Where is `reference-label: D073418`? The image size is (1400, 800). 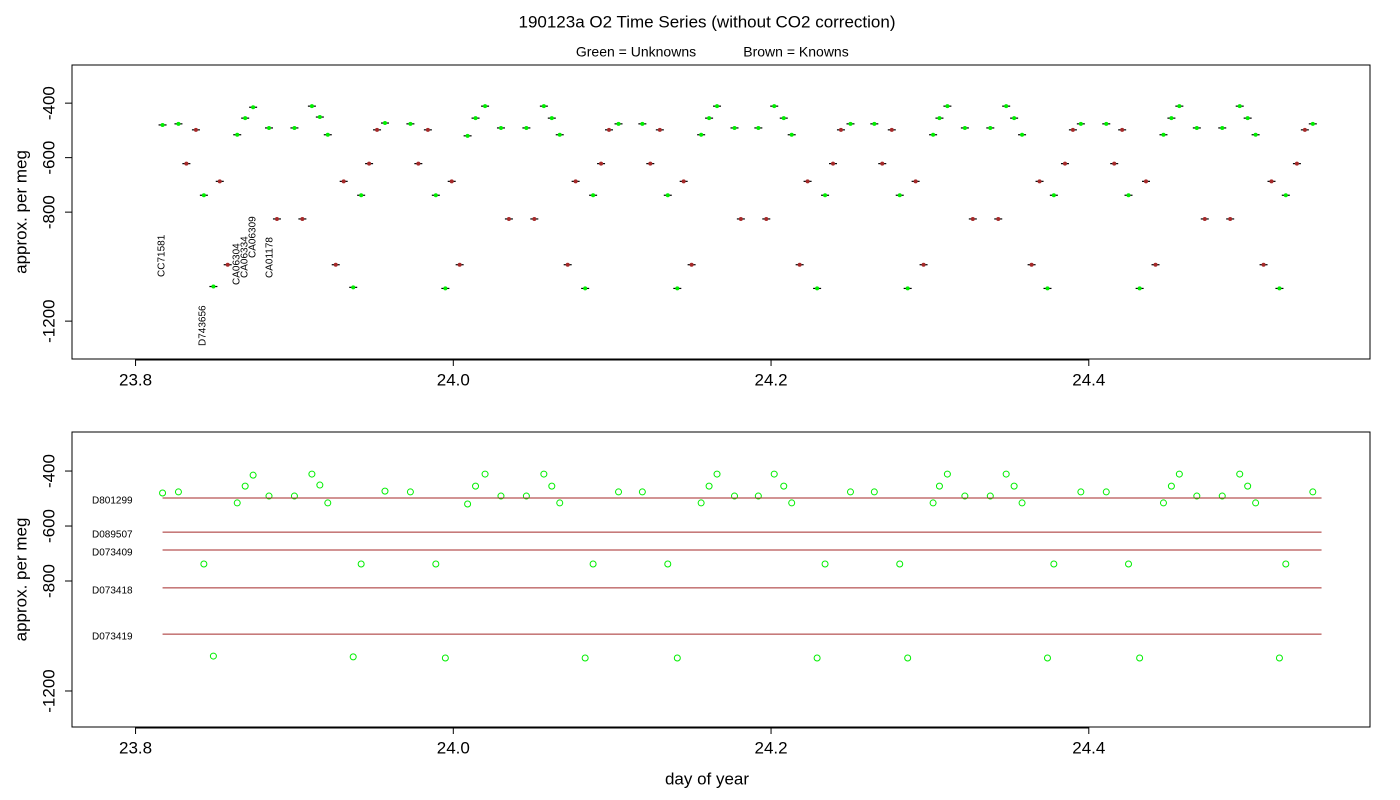
reference-label: D073418 is located at coordinates (112, 591).